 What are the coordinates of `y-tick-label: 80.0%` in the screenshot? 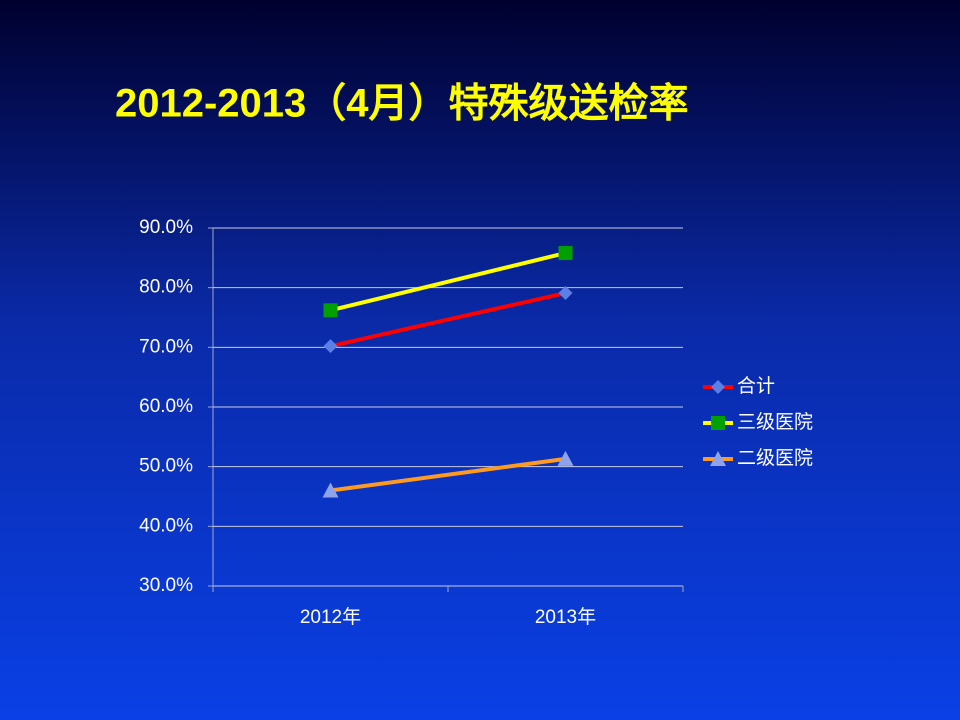 It's located at (166, 287).